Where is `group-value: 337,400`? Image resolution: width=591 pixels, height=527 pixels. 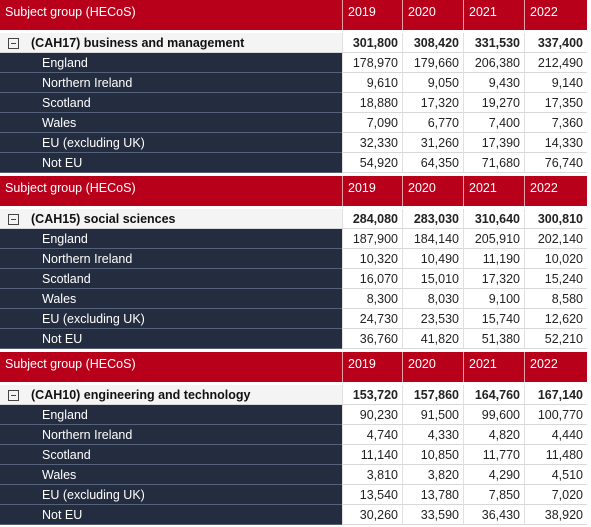
group-value: 337,400 is located at coordinates (555, 43).